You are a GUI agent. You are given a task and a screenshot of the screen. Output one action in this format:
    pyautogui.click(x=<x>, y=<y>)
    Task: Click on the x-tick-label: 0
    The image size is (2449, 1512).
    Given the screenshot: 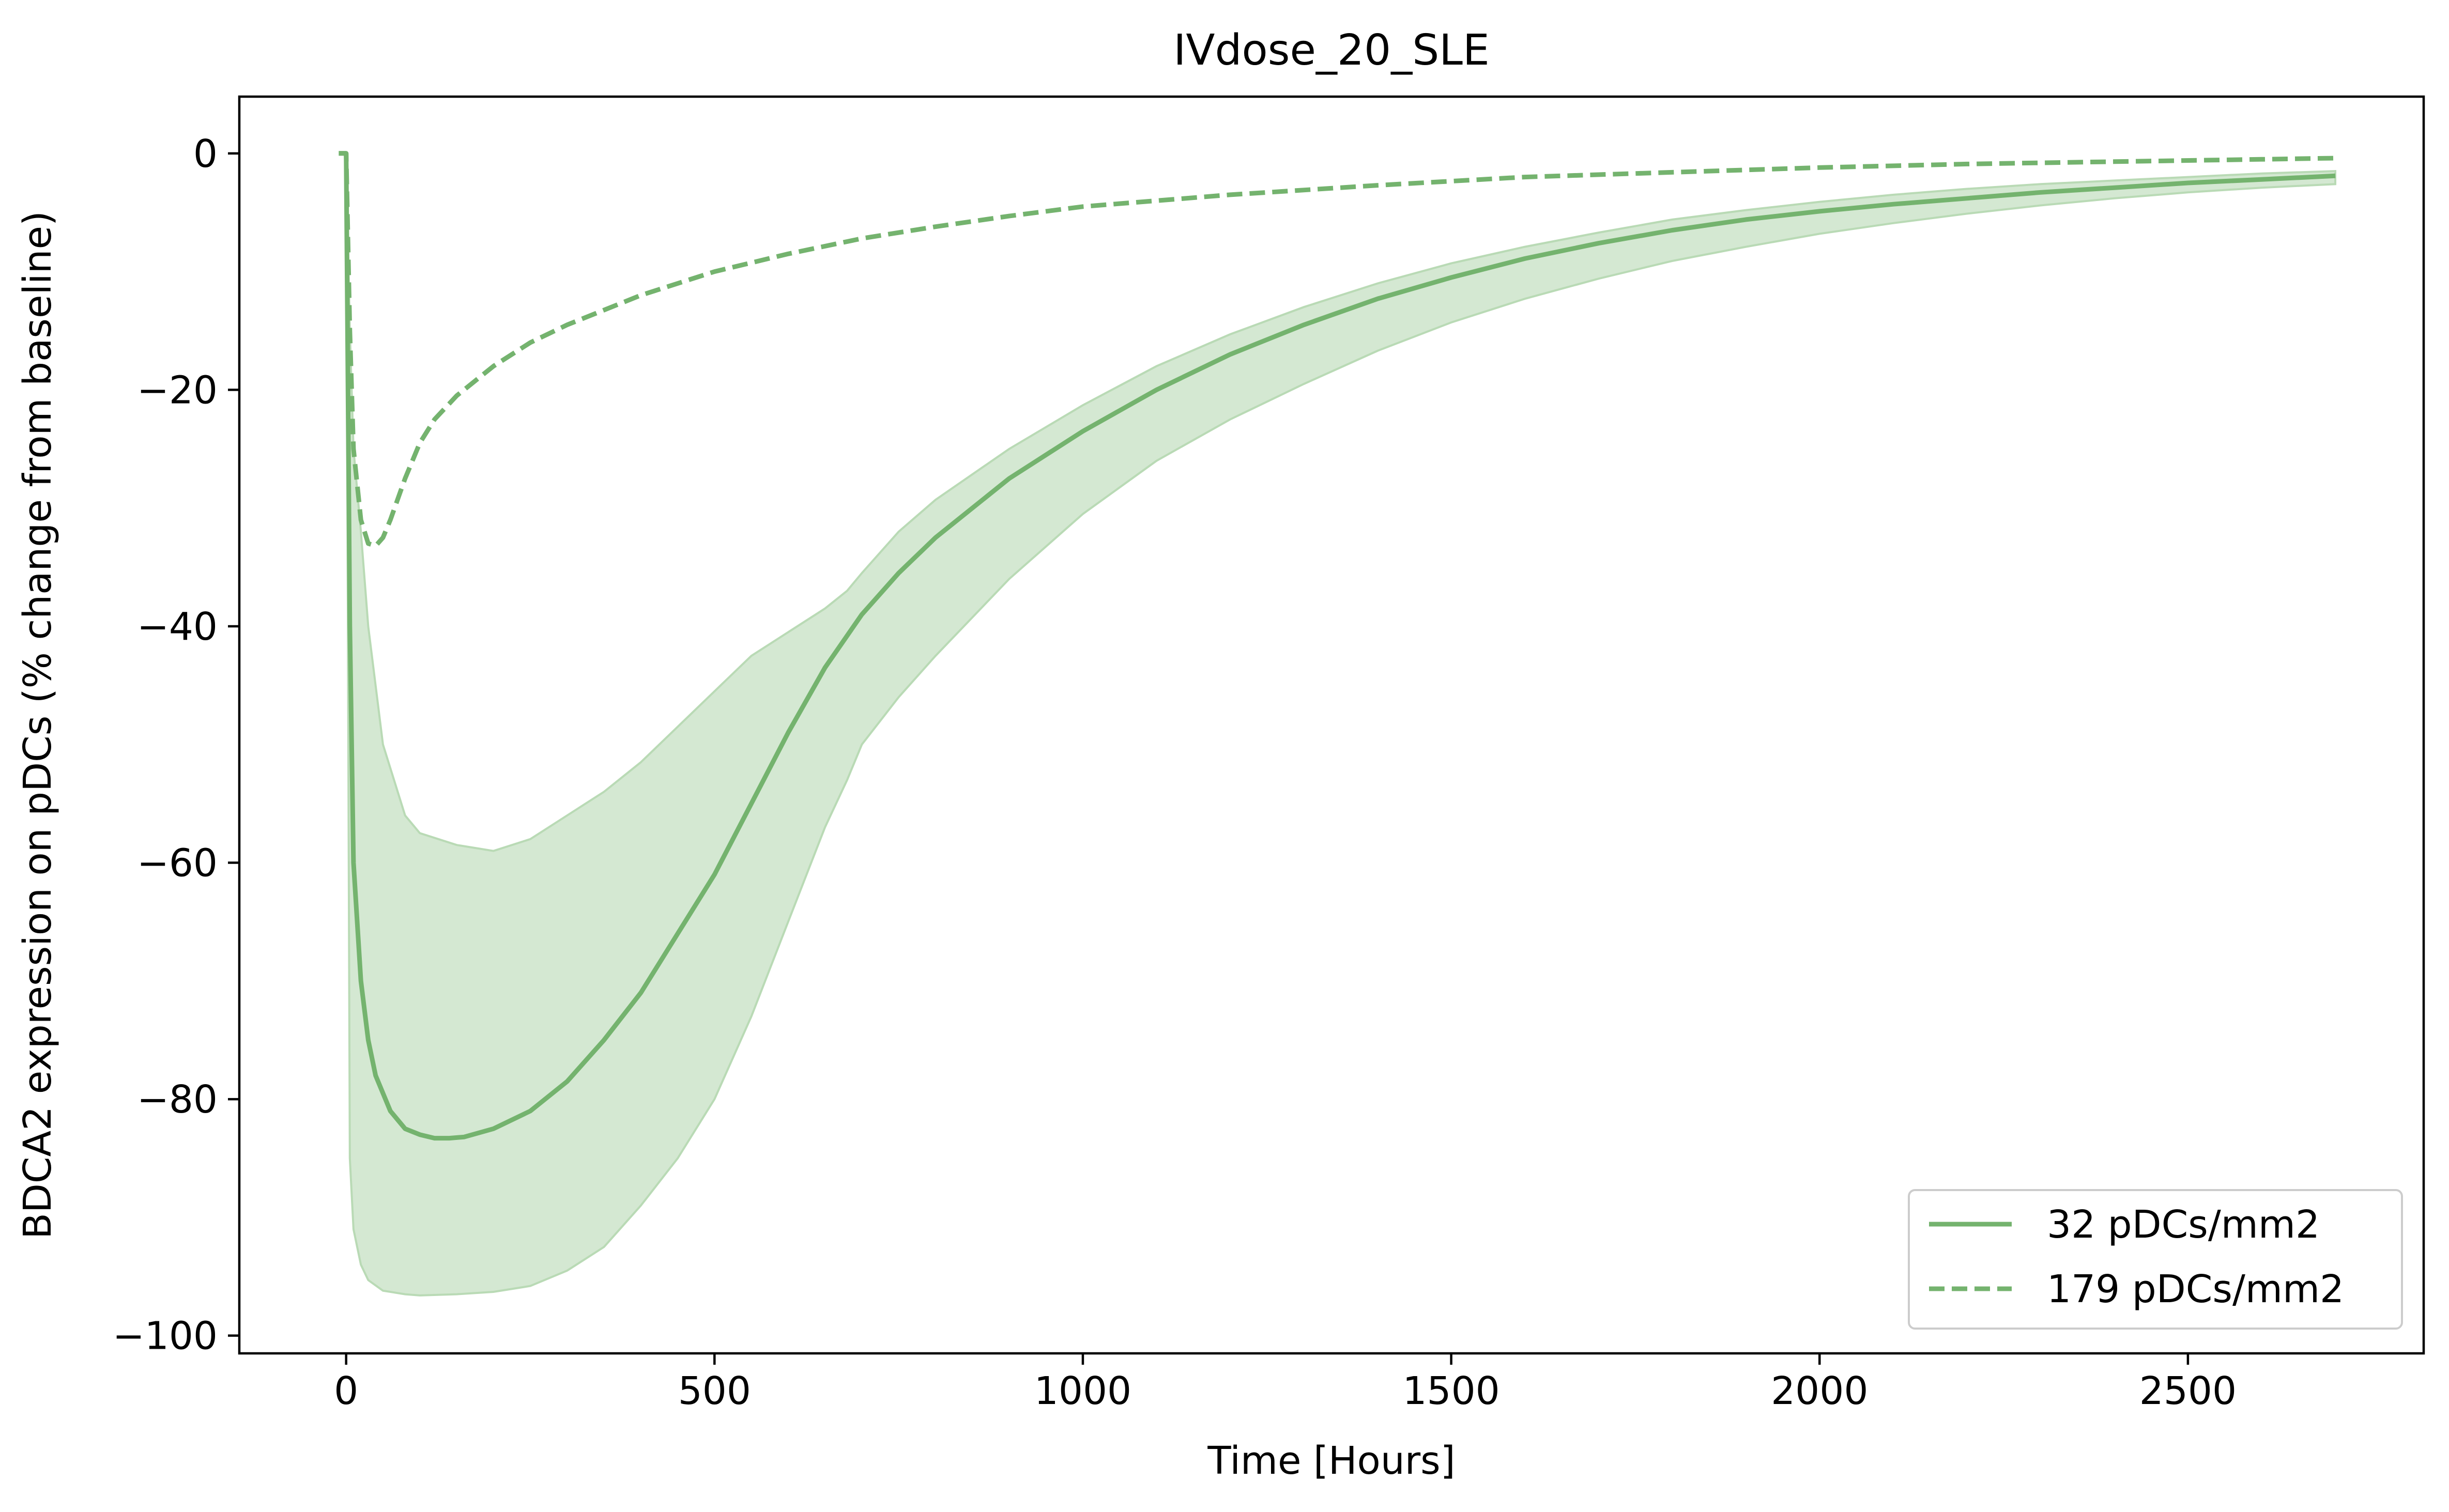 What is the action you would take?
    pyautogui.click(x=346, y=1391)
    